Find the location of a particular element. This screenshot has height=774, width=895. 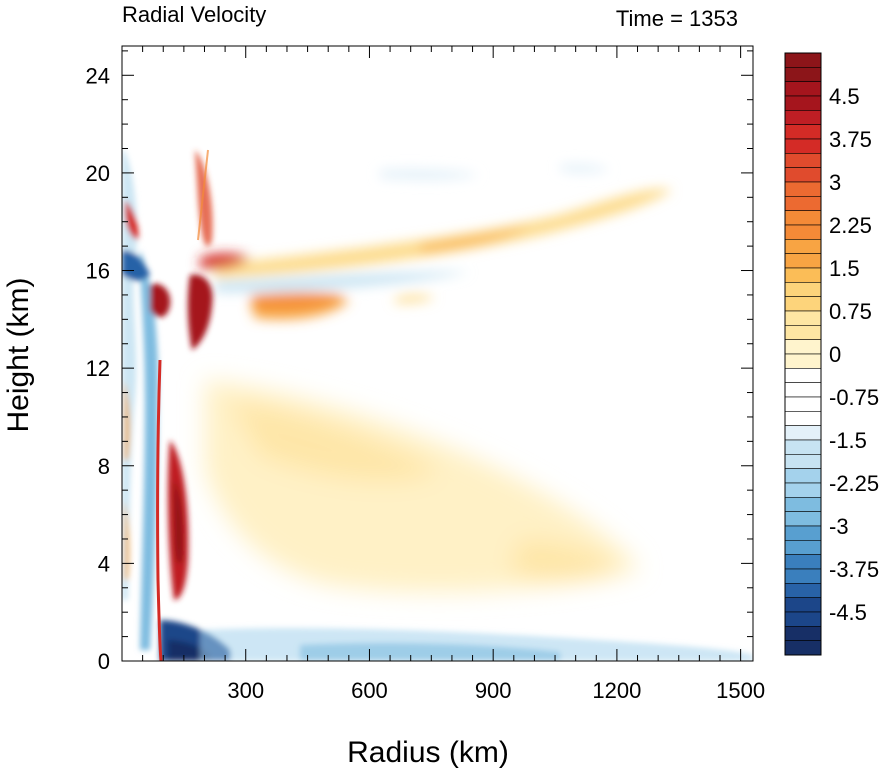

x-tick-label: 300 is located at coordinates (245, 690).